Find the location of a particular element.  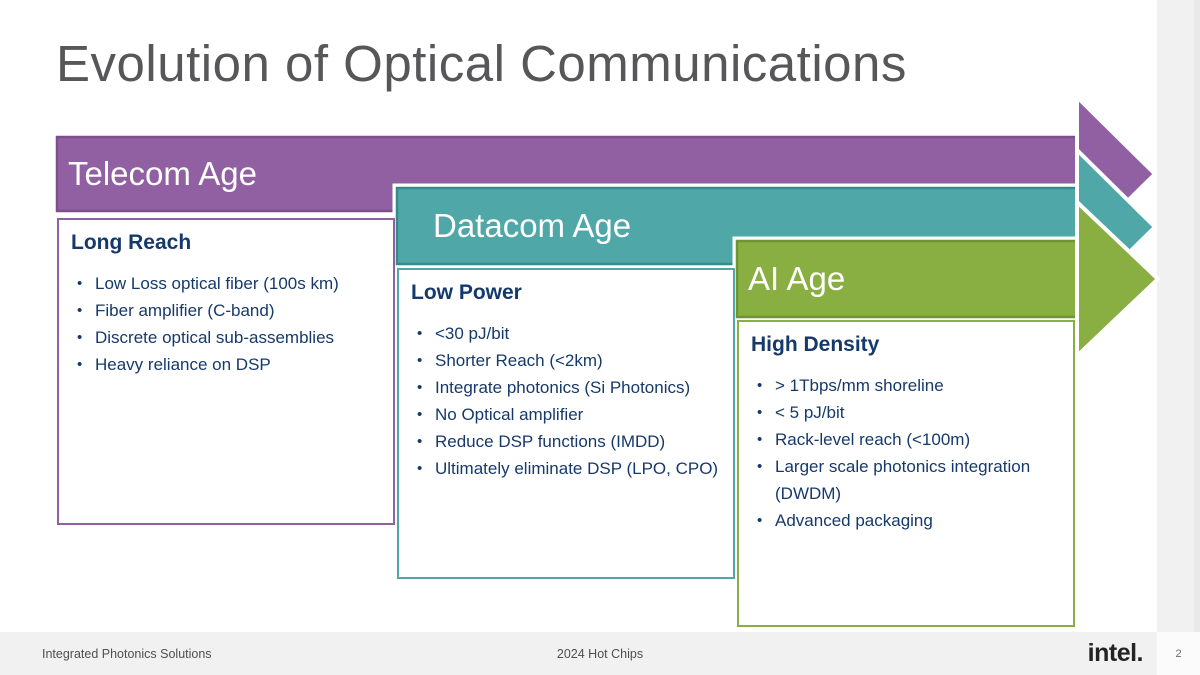

intel-logo: intel. is located at coordinates (1115, 653).